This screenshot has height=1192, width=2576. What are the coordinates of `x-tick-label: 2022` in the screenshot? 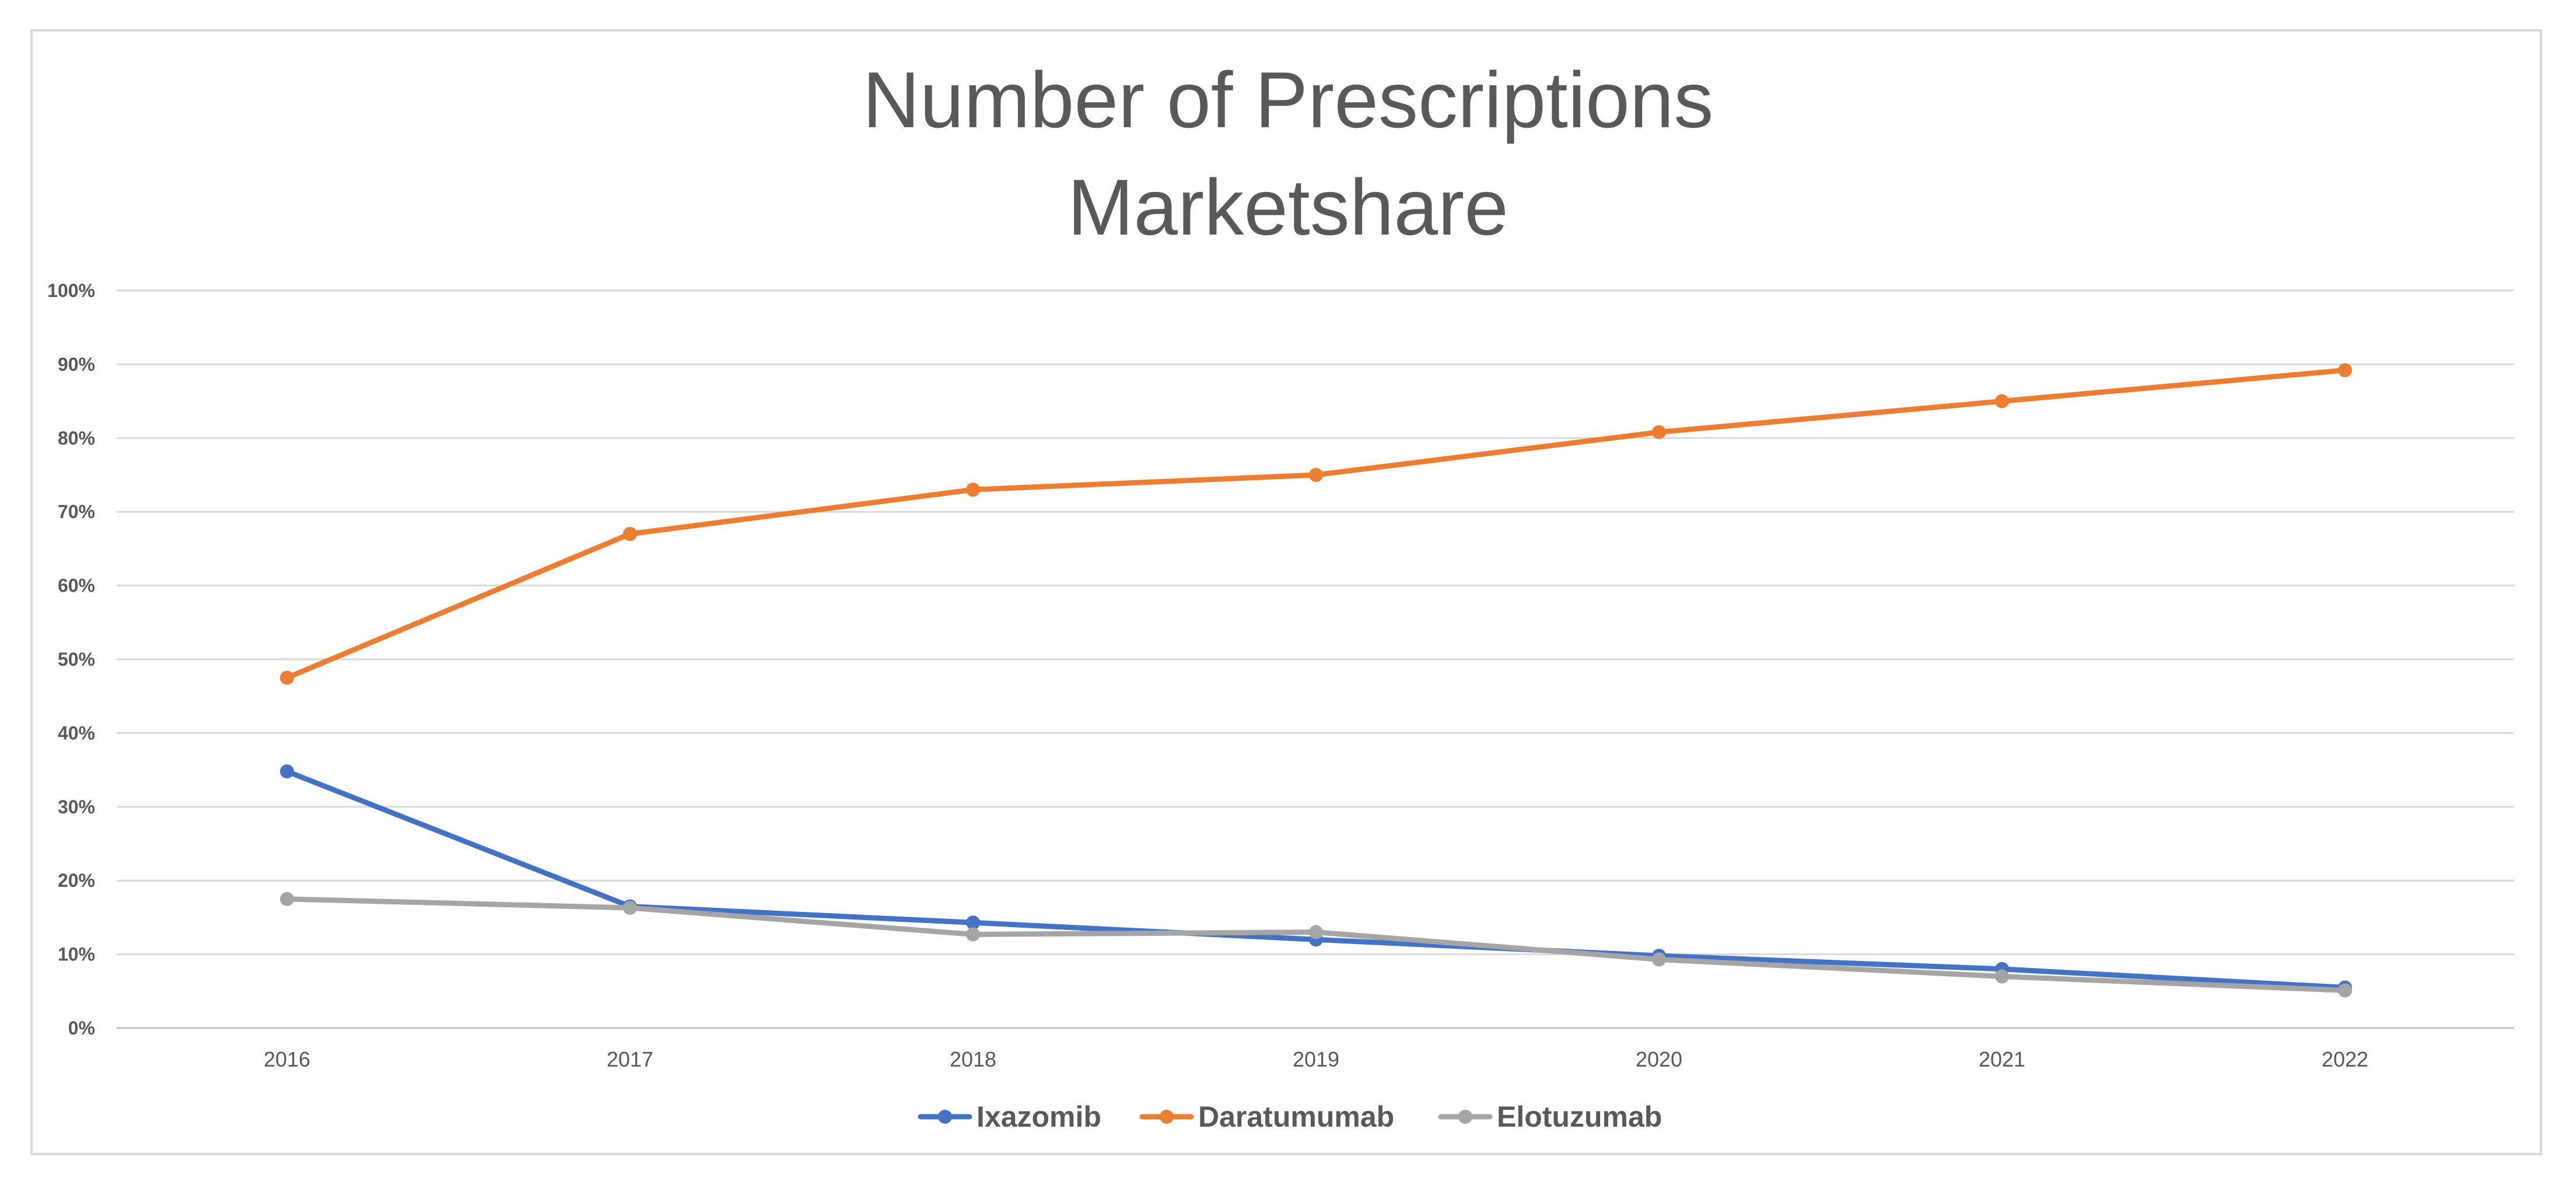 It's located at (2345, 1059).